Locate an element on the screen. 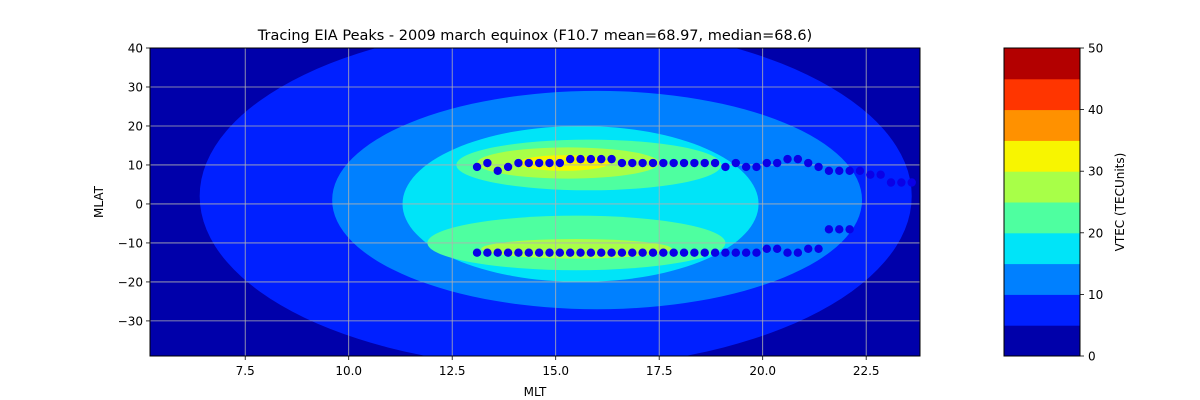 Image resolution: width=1200 pixels, height=400 pixels. y-tick-label: −30 is located at coordinates (130, 321).